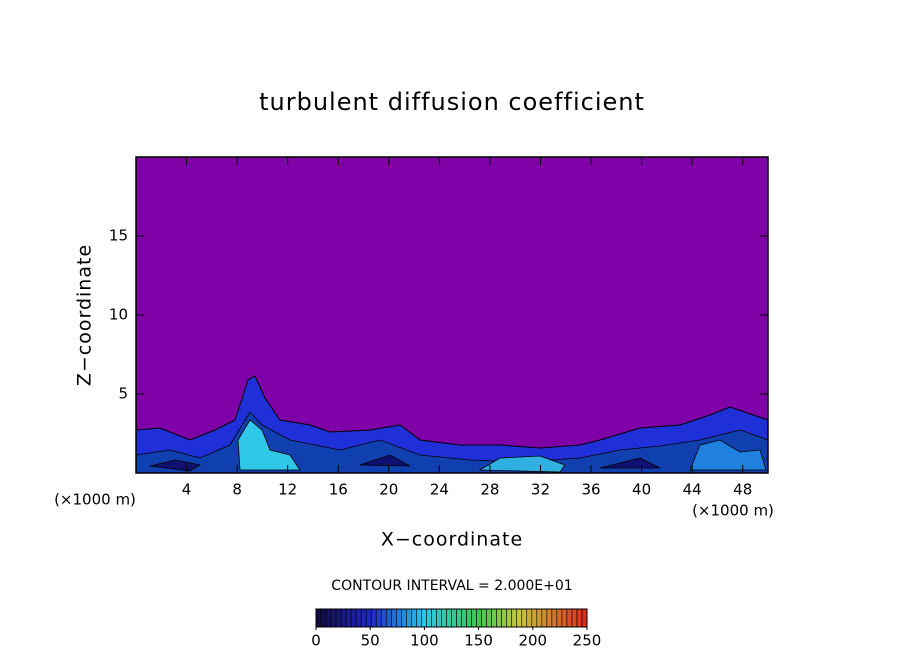  Describe the element at coordinates (692, 490) in the screenshot. I see `x-tick-label: 44` at that location.